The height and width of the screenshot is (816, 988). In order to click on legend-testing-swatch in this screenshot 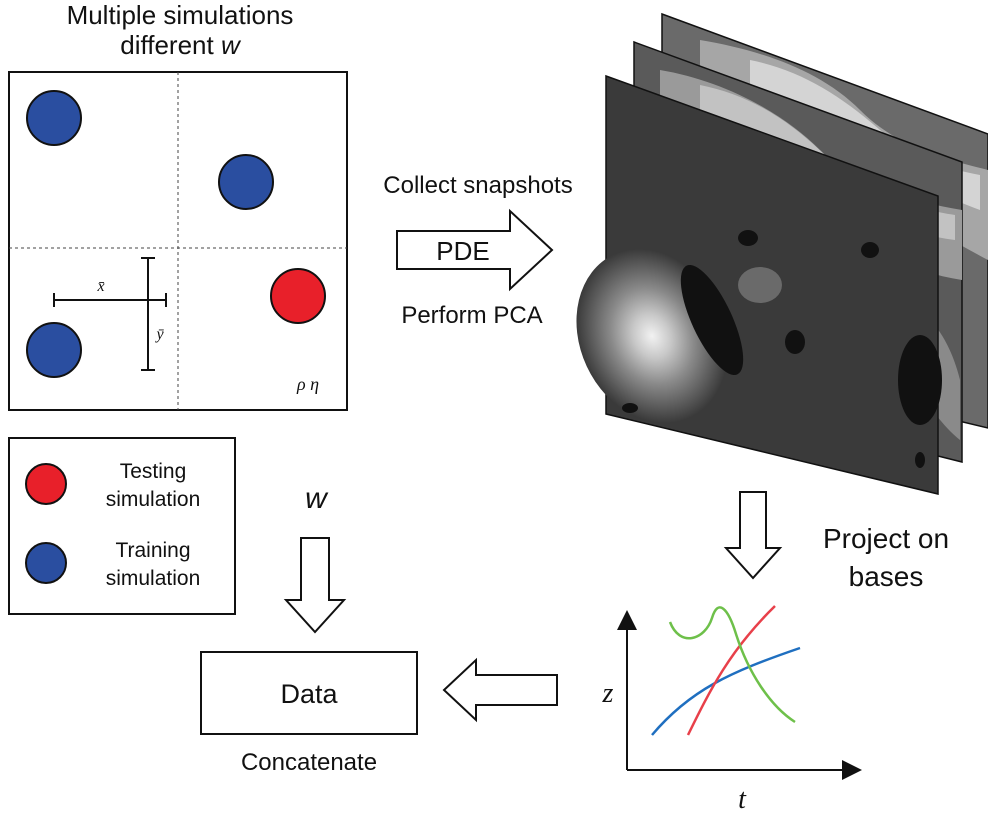, I will do `click(46, 484)`.